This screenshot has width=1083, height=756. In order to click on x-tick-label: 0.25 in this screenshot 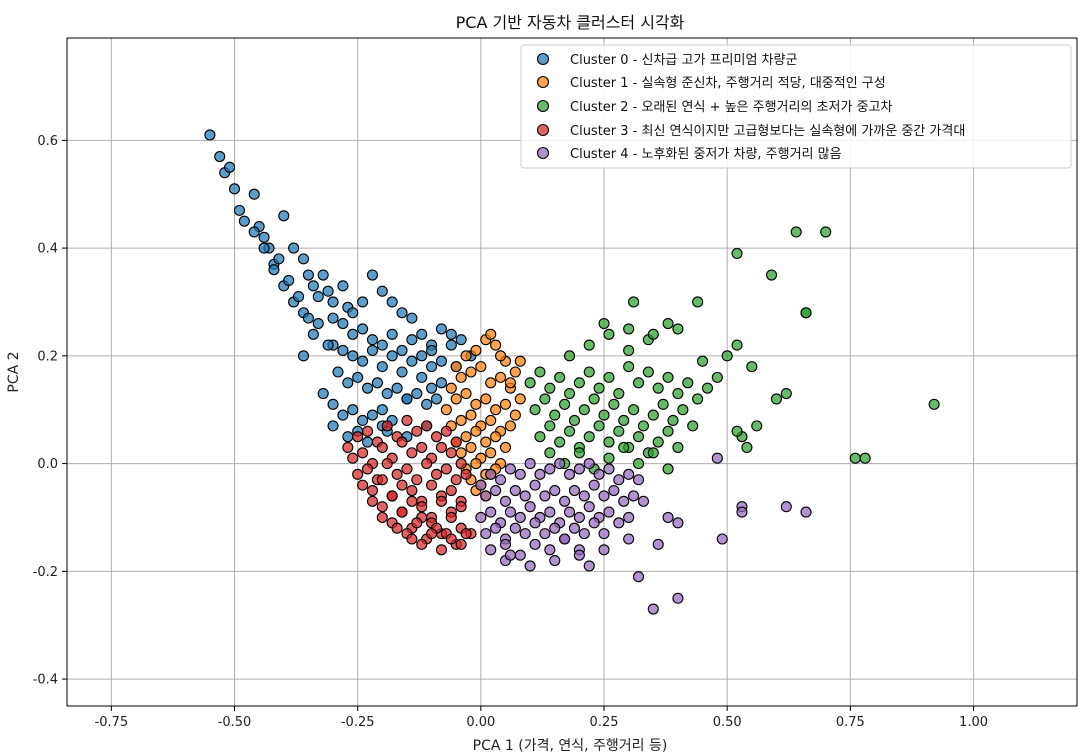, I will do `click(604, 722)`.